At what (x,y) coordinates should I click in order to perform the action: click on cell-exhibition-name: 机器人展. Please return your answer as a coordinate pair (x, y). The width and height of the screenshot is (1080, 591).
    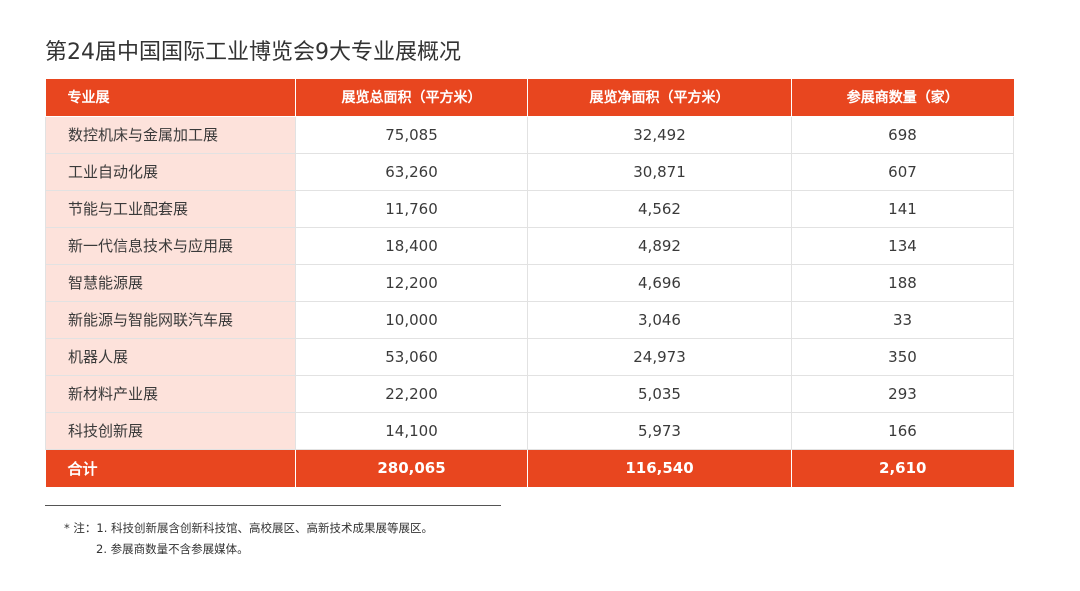
    Looking at the image, I should click on (170, 356).